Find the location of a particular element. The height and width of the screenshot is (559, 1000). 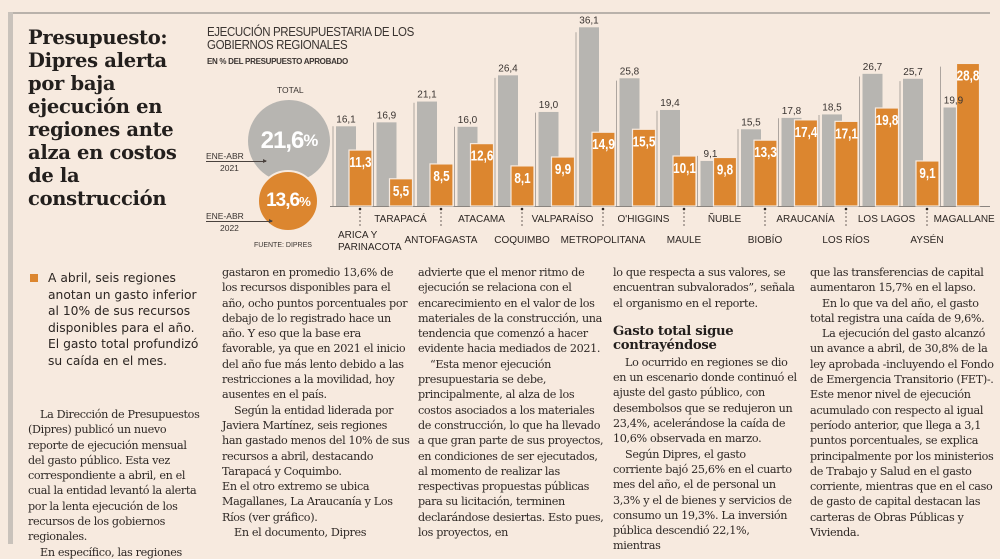

bar-label-2021: 25,7 is located at coordinates (913, 72).